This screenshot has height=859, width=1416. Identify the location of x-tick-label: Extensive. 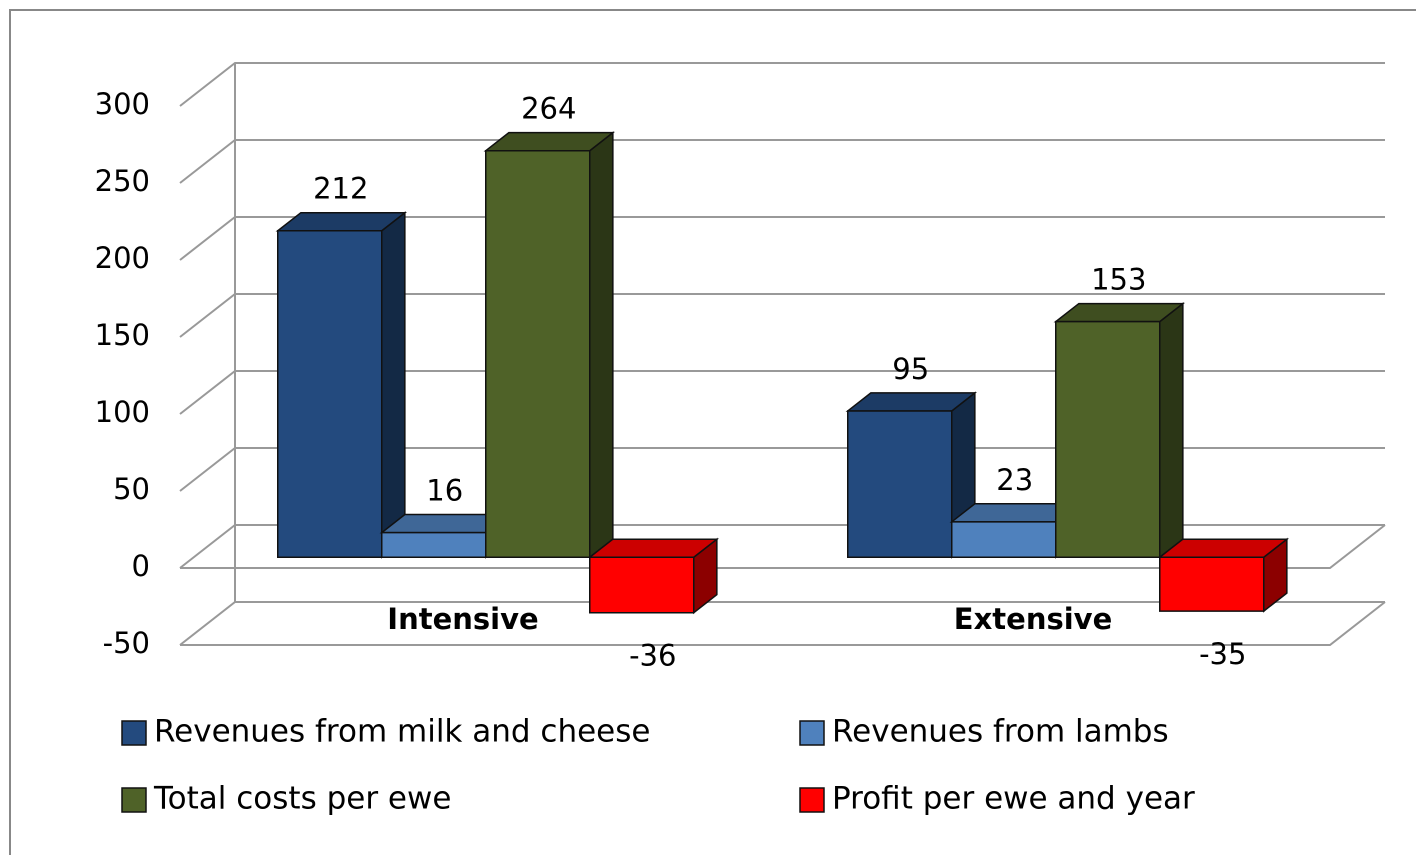
(1033, 619).